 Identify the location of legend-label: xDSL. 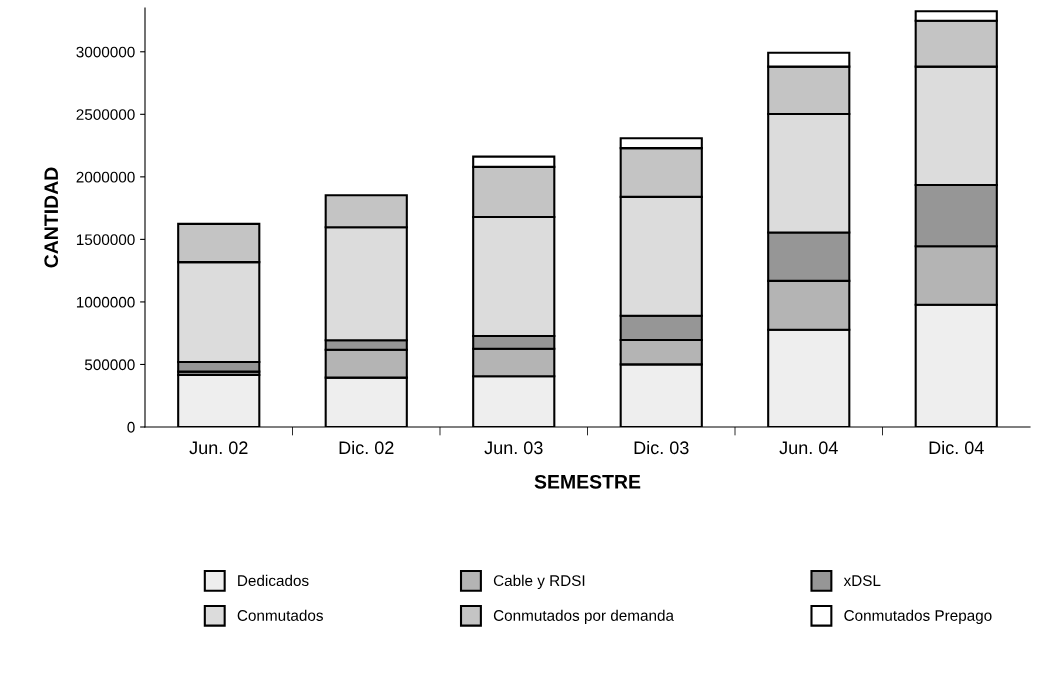
(862, 581).